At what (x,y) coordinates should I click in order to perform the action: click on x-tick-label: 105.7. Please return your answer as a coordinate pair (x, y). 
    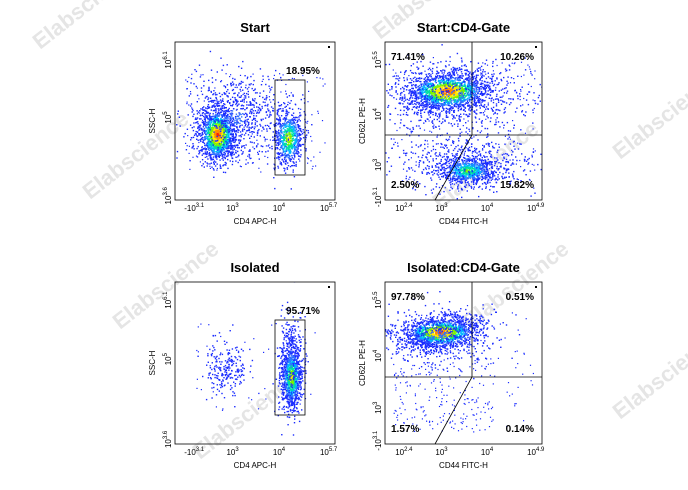
    Looking at the image, I should click on (329, 208).